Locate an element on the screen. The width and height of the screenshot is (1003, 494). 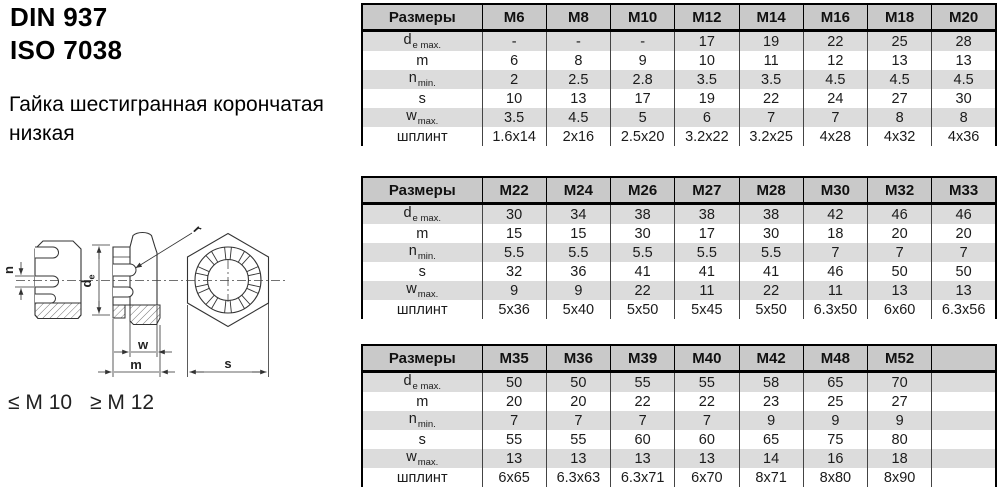
dimension-value-cell: 25 is located at coordinates (835, 401).